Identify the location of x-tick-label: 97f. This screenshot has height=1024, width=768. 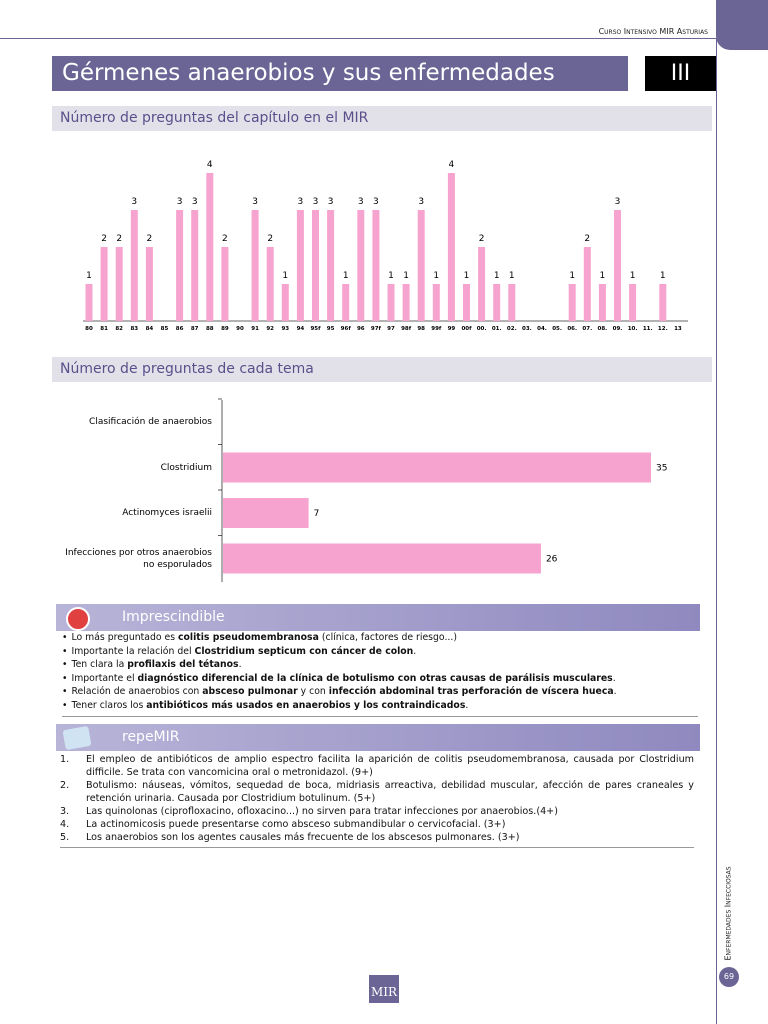
(376, 329).